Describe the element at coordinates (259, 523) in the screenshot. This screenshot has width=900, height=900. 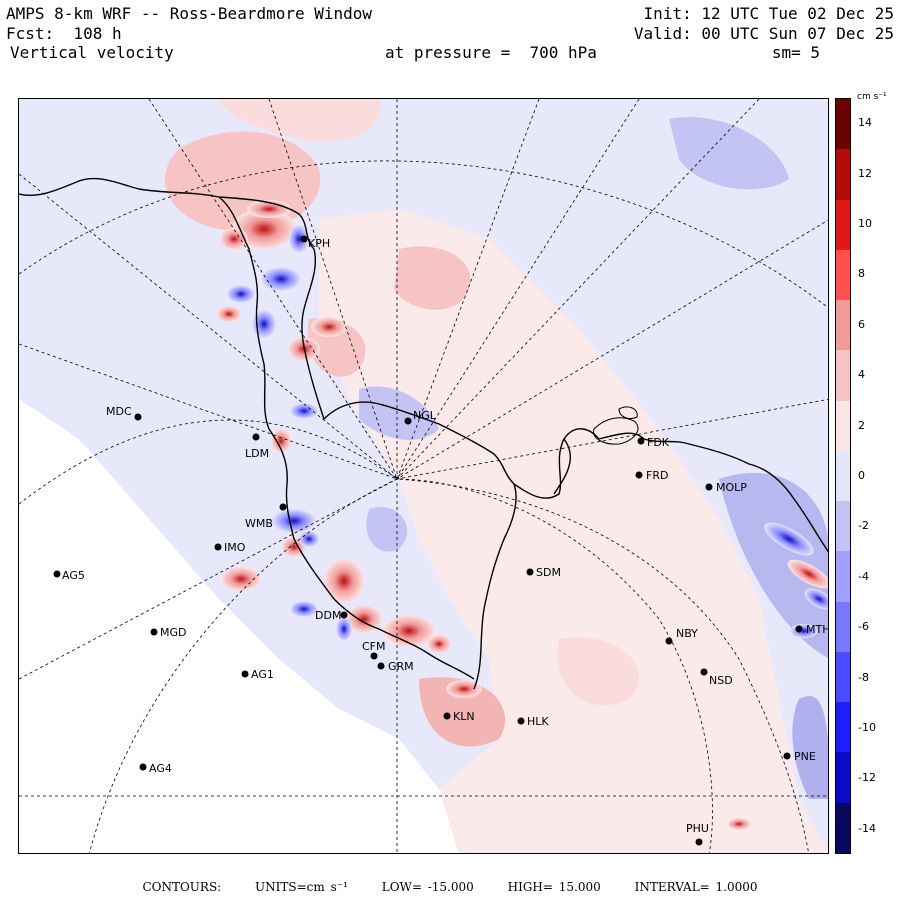
I see `station-label-wmb: WMB` at that location.